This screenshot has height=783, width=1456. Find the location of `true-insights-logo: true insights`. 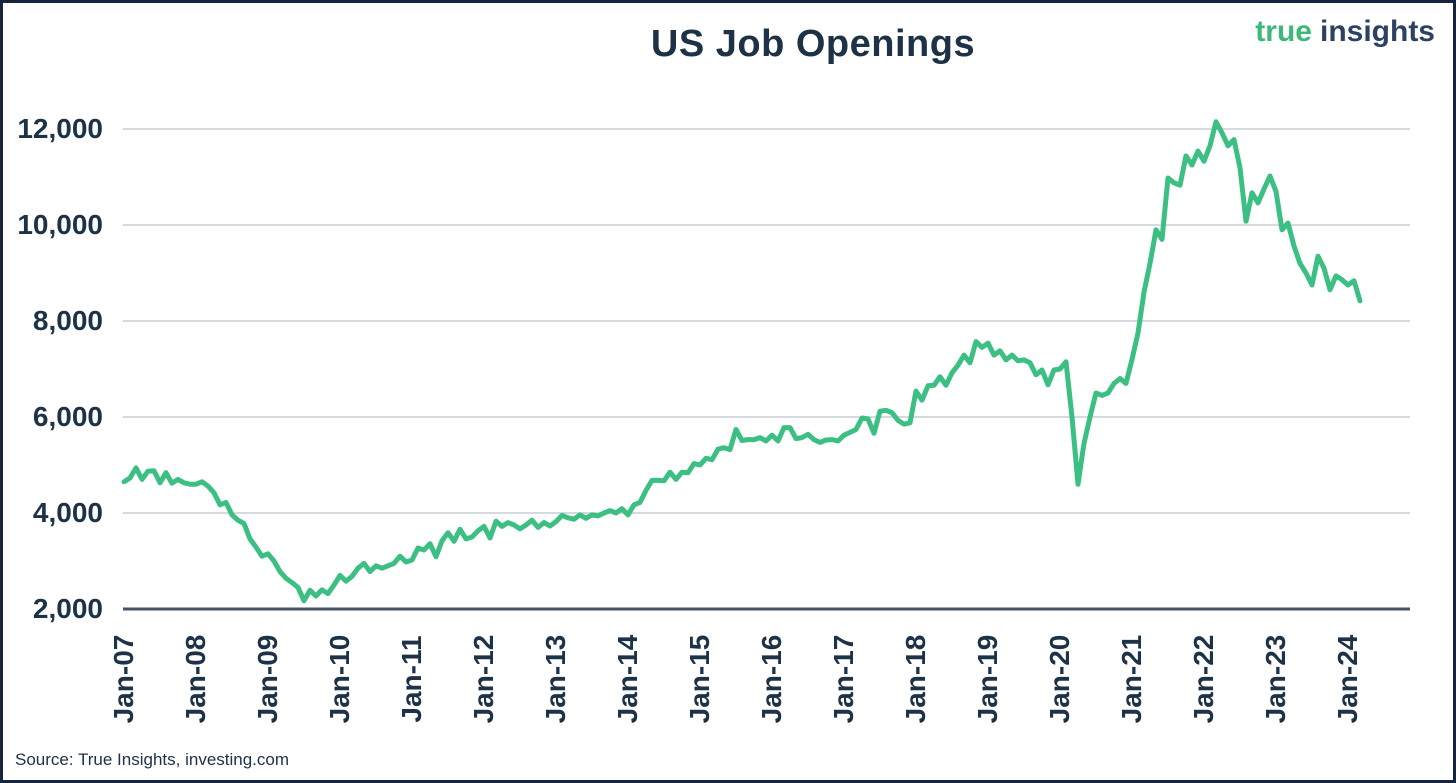

true-insights-logo: true insights is located at coordinates (1345, 32).